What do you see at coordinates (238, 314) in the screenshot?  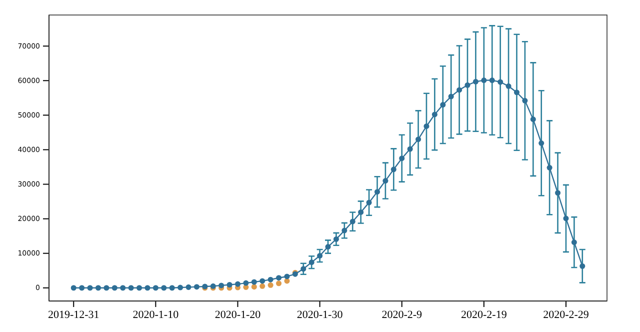 I see `x-tick-label: 2020-1-20` at bounding box center [238, 314].